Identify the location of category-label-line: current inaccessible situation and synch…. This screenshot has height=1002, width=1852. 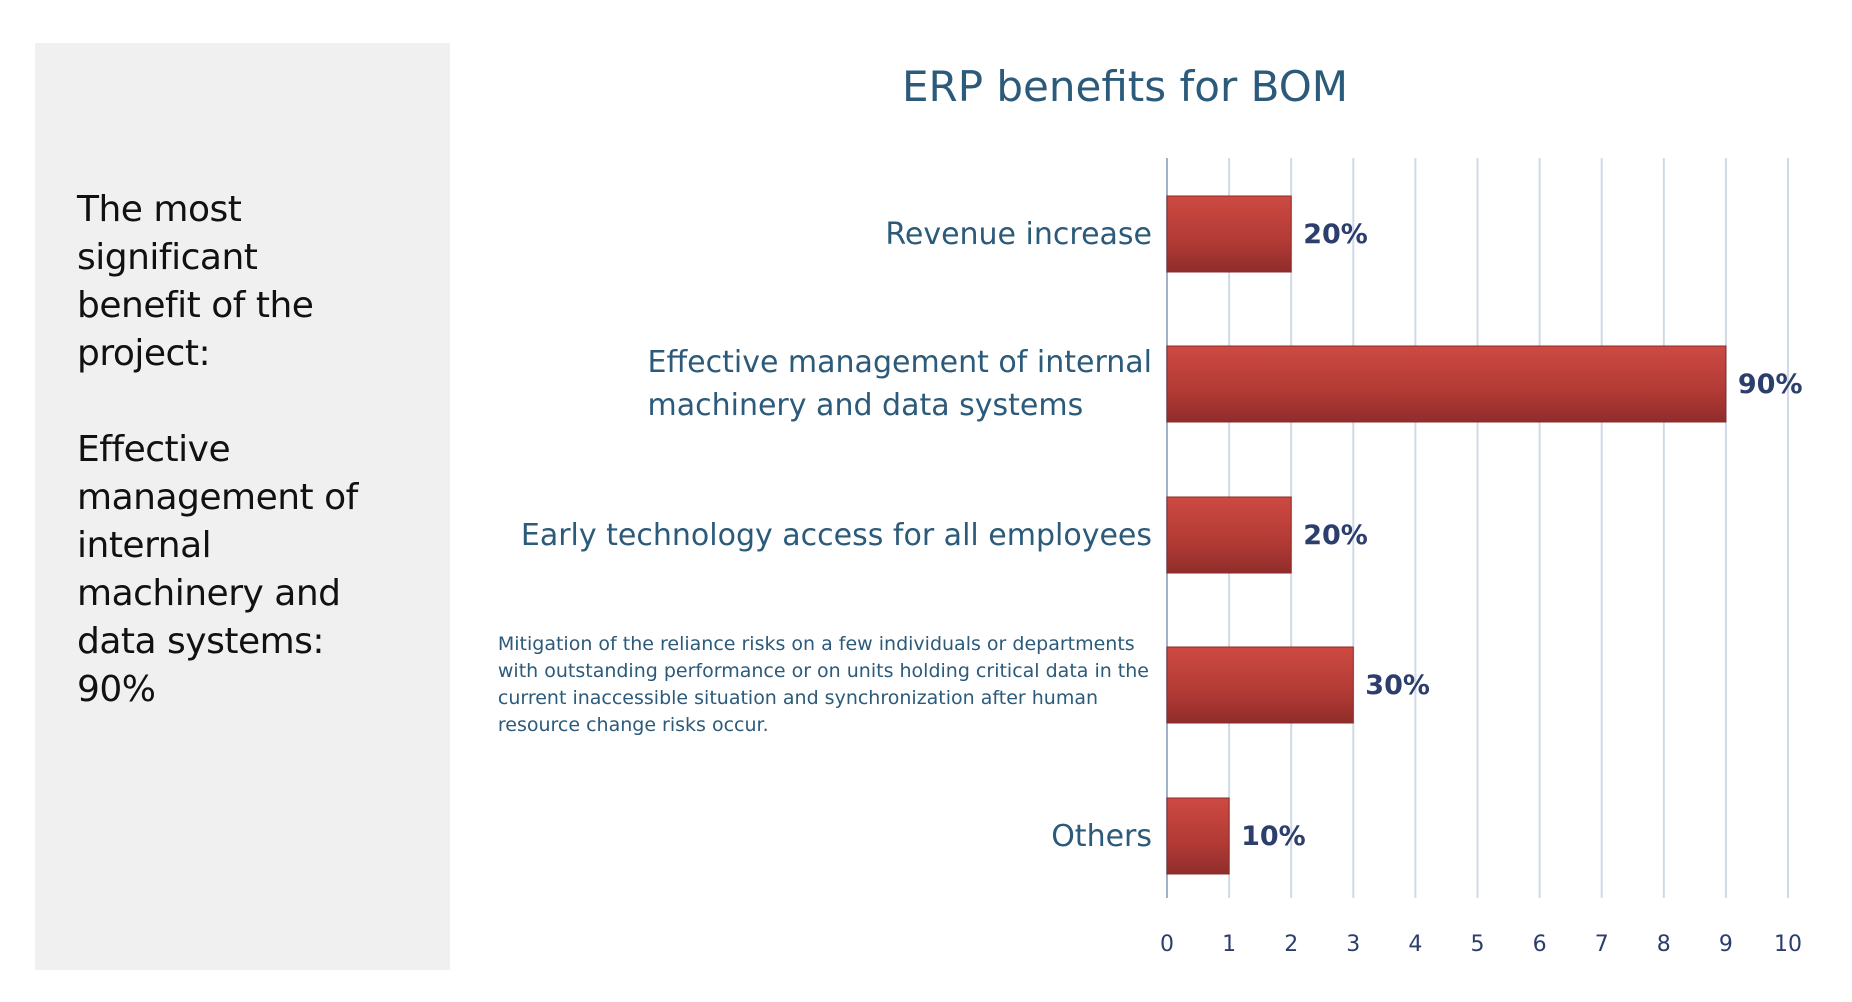
(798, 698).